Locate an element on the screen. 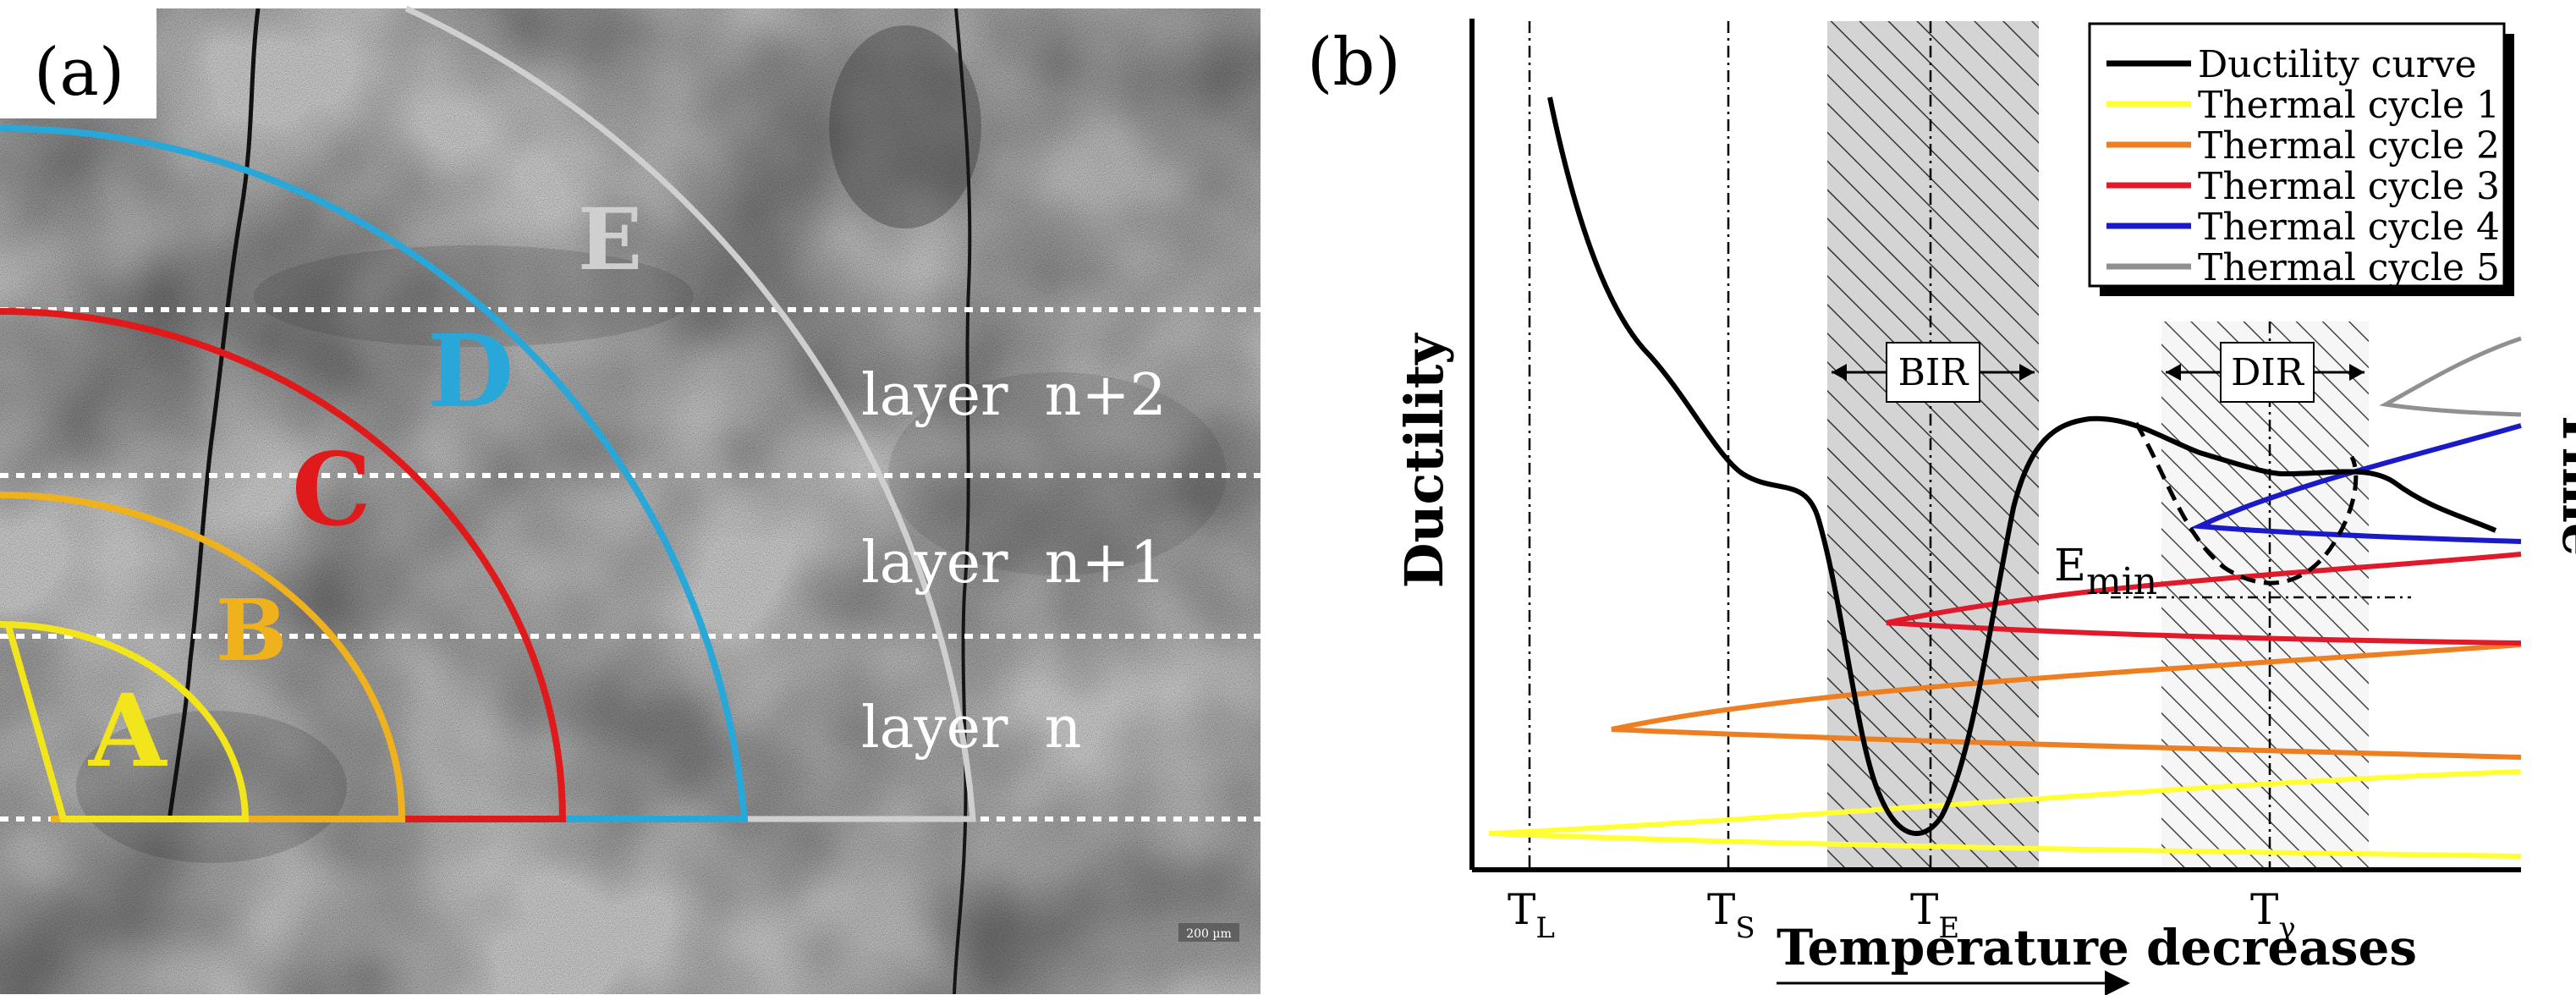 This screenshot has width=2576, height=995. thermal-cycle-4-curve is located at coordinates (2355, 483).